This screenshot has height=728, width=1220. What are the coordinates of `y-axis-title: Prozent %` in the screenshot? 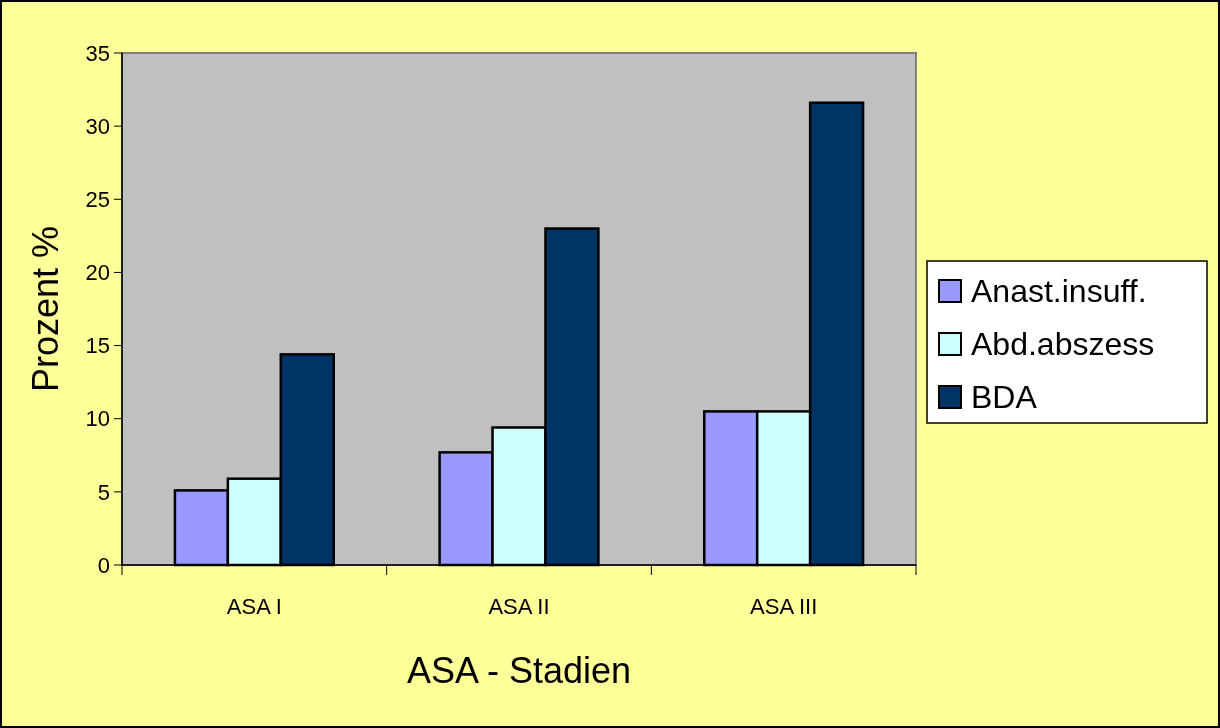 It's located at (45, 309).